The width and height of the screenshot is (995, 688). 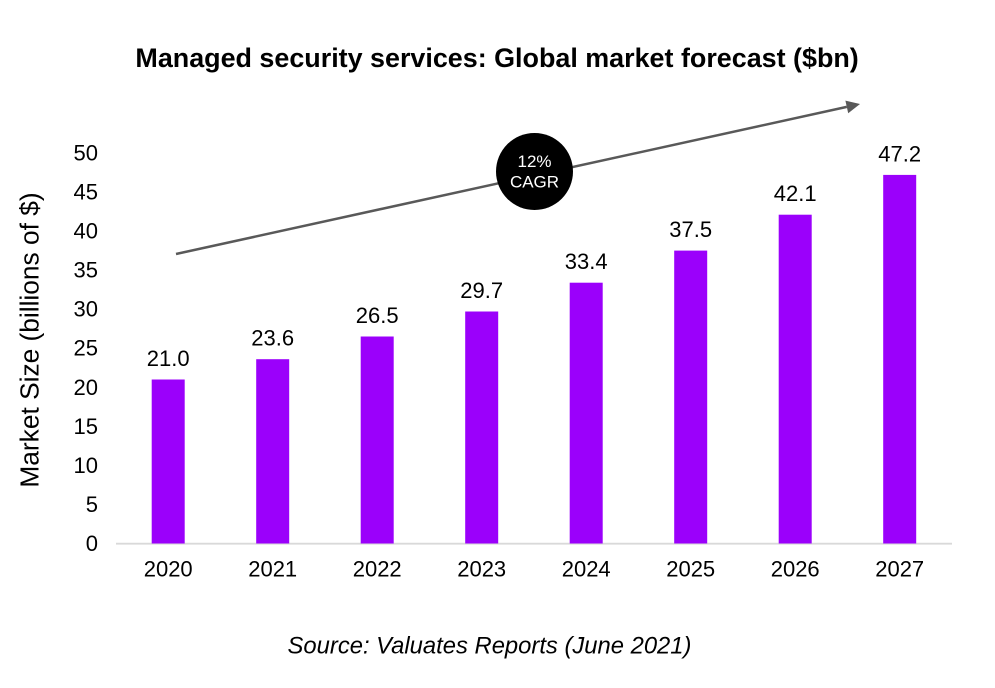 What do you see at coordinates (586, 261) in the screenshot?
I see `svg-text: 33.4` at bounding box center [586, 261].